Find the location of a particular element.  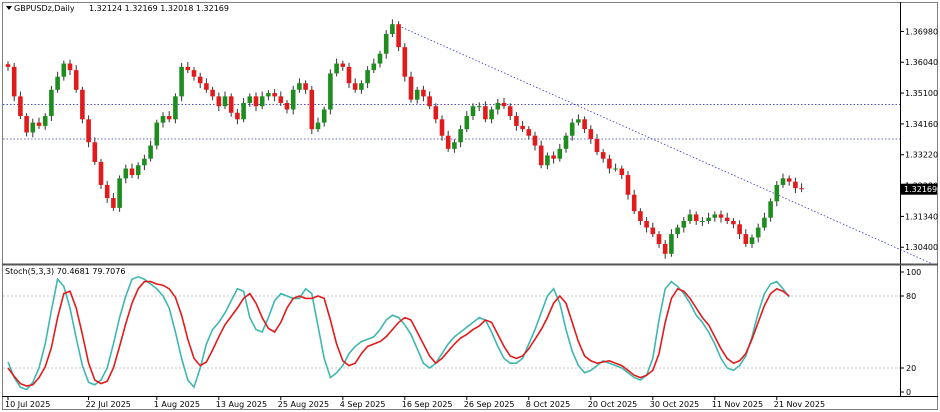

stochastic-tick-label: 80 is located at coordinates (911, 296).